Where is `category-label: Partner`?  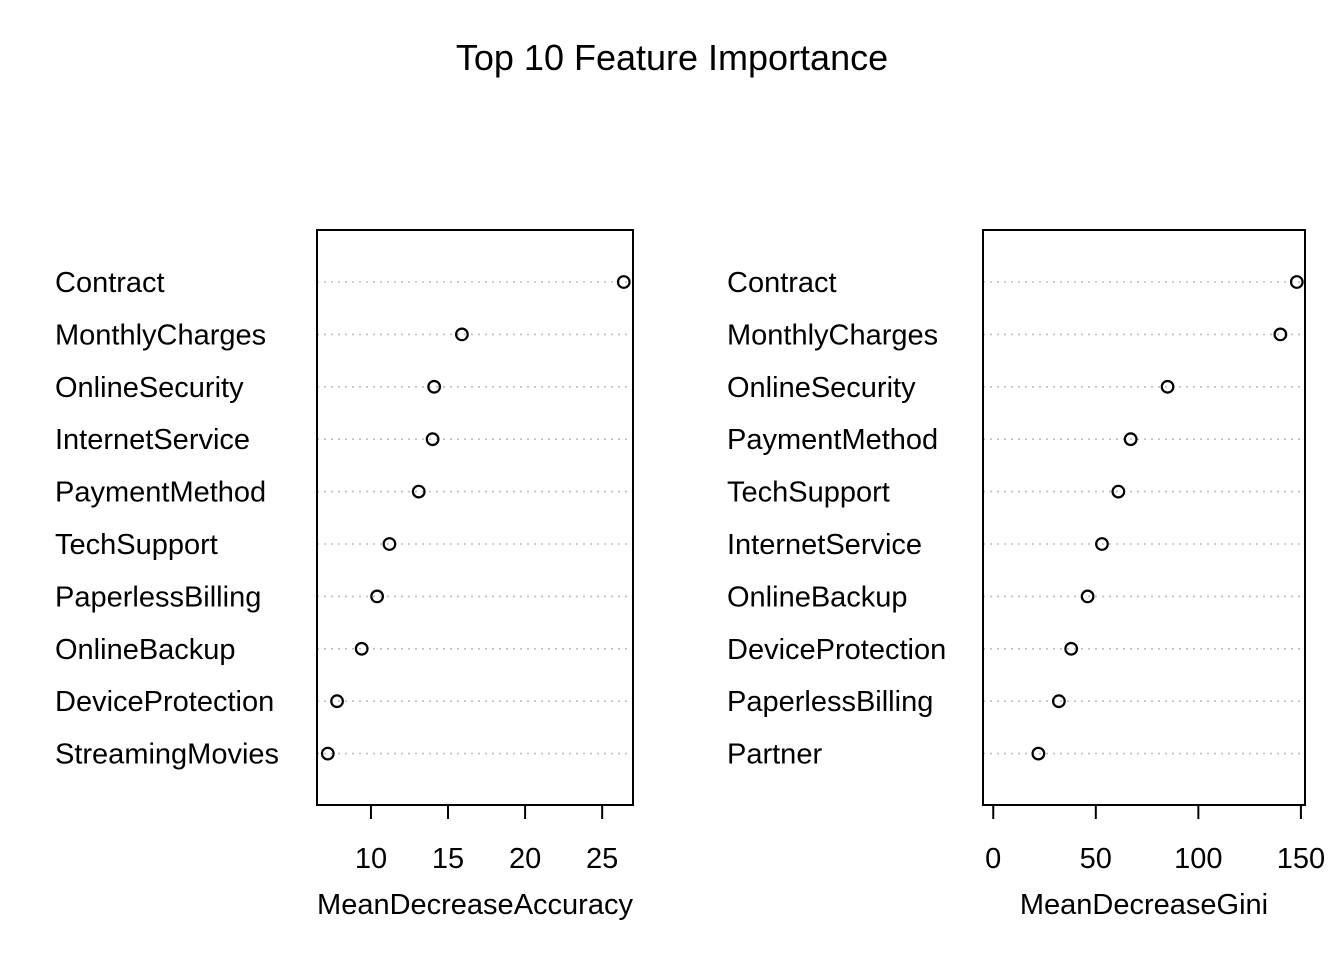 category-label: Partner is located at coordinates (774, 755).